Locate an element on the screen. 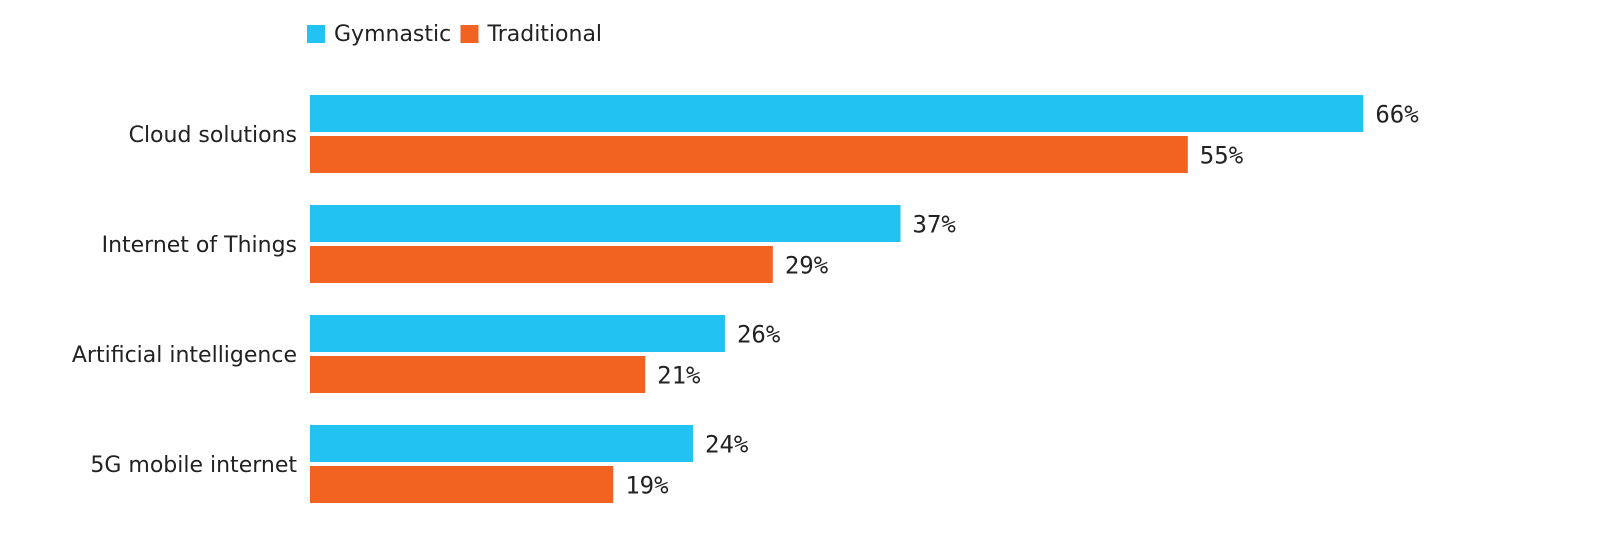 The height and width of the screenshot is (557, 1600). value-label-gymnastic-internet-of-things: 37% is located at coordinates (935, 225).